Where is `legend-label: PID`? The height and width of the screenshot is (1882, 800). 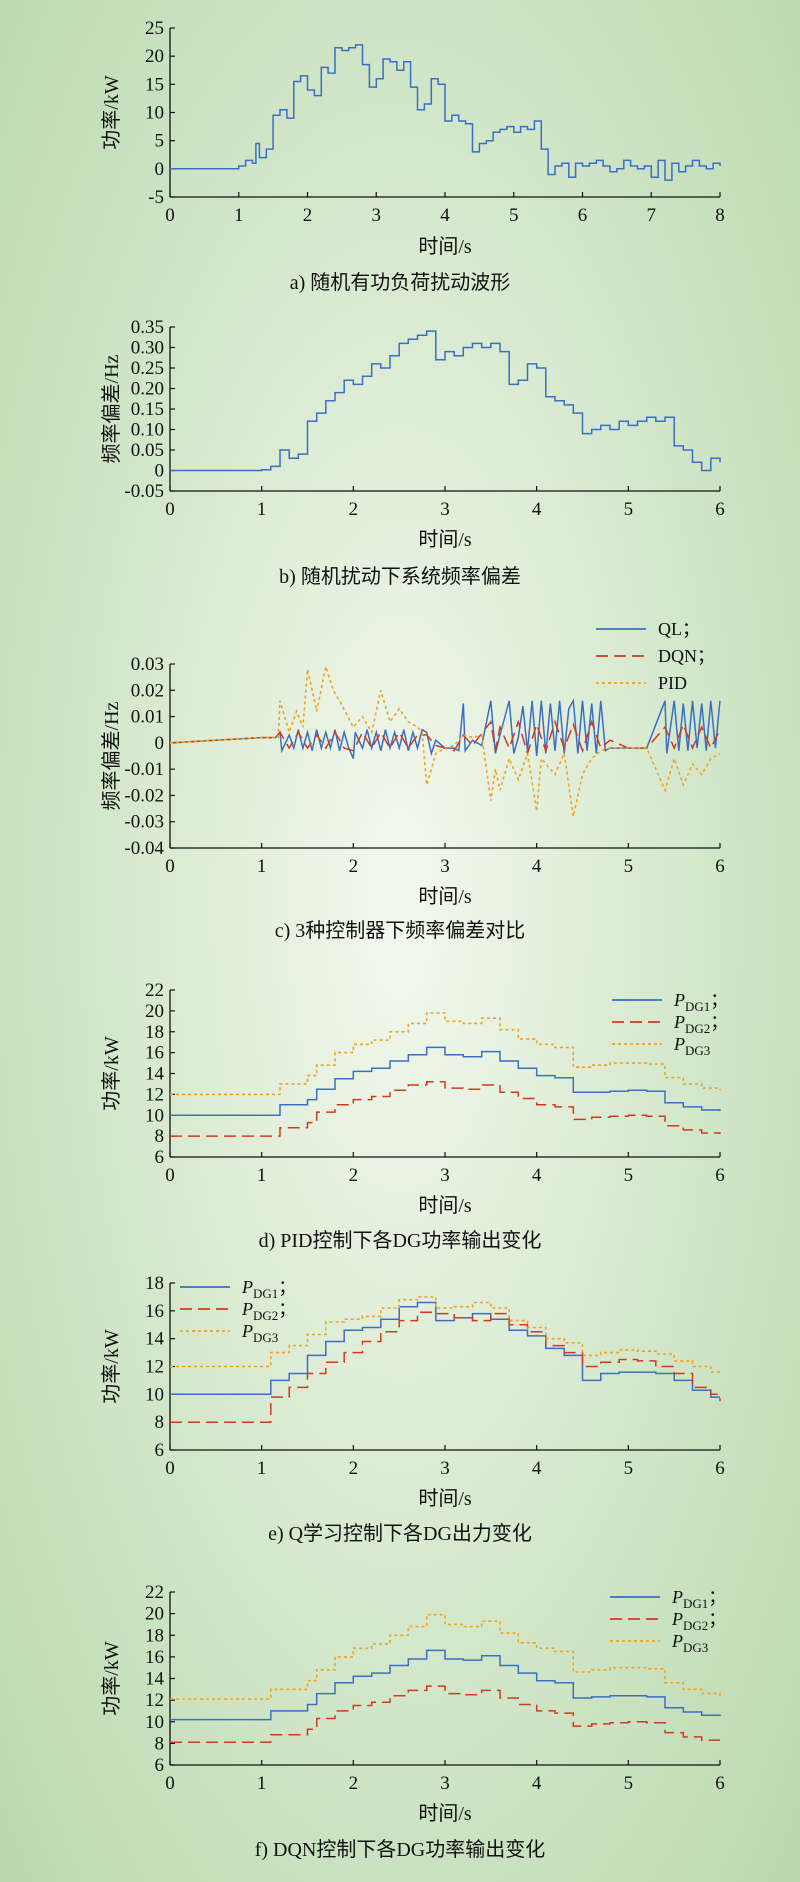
legend-label: PID is located at coordinates (672, 683).